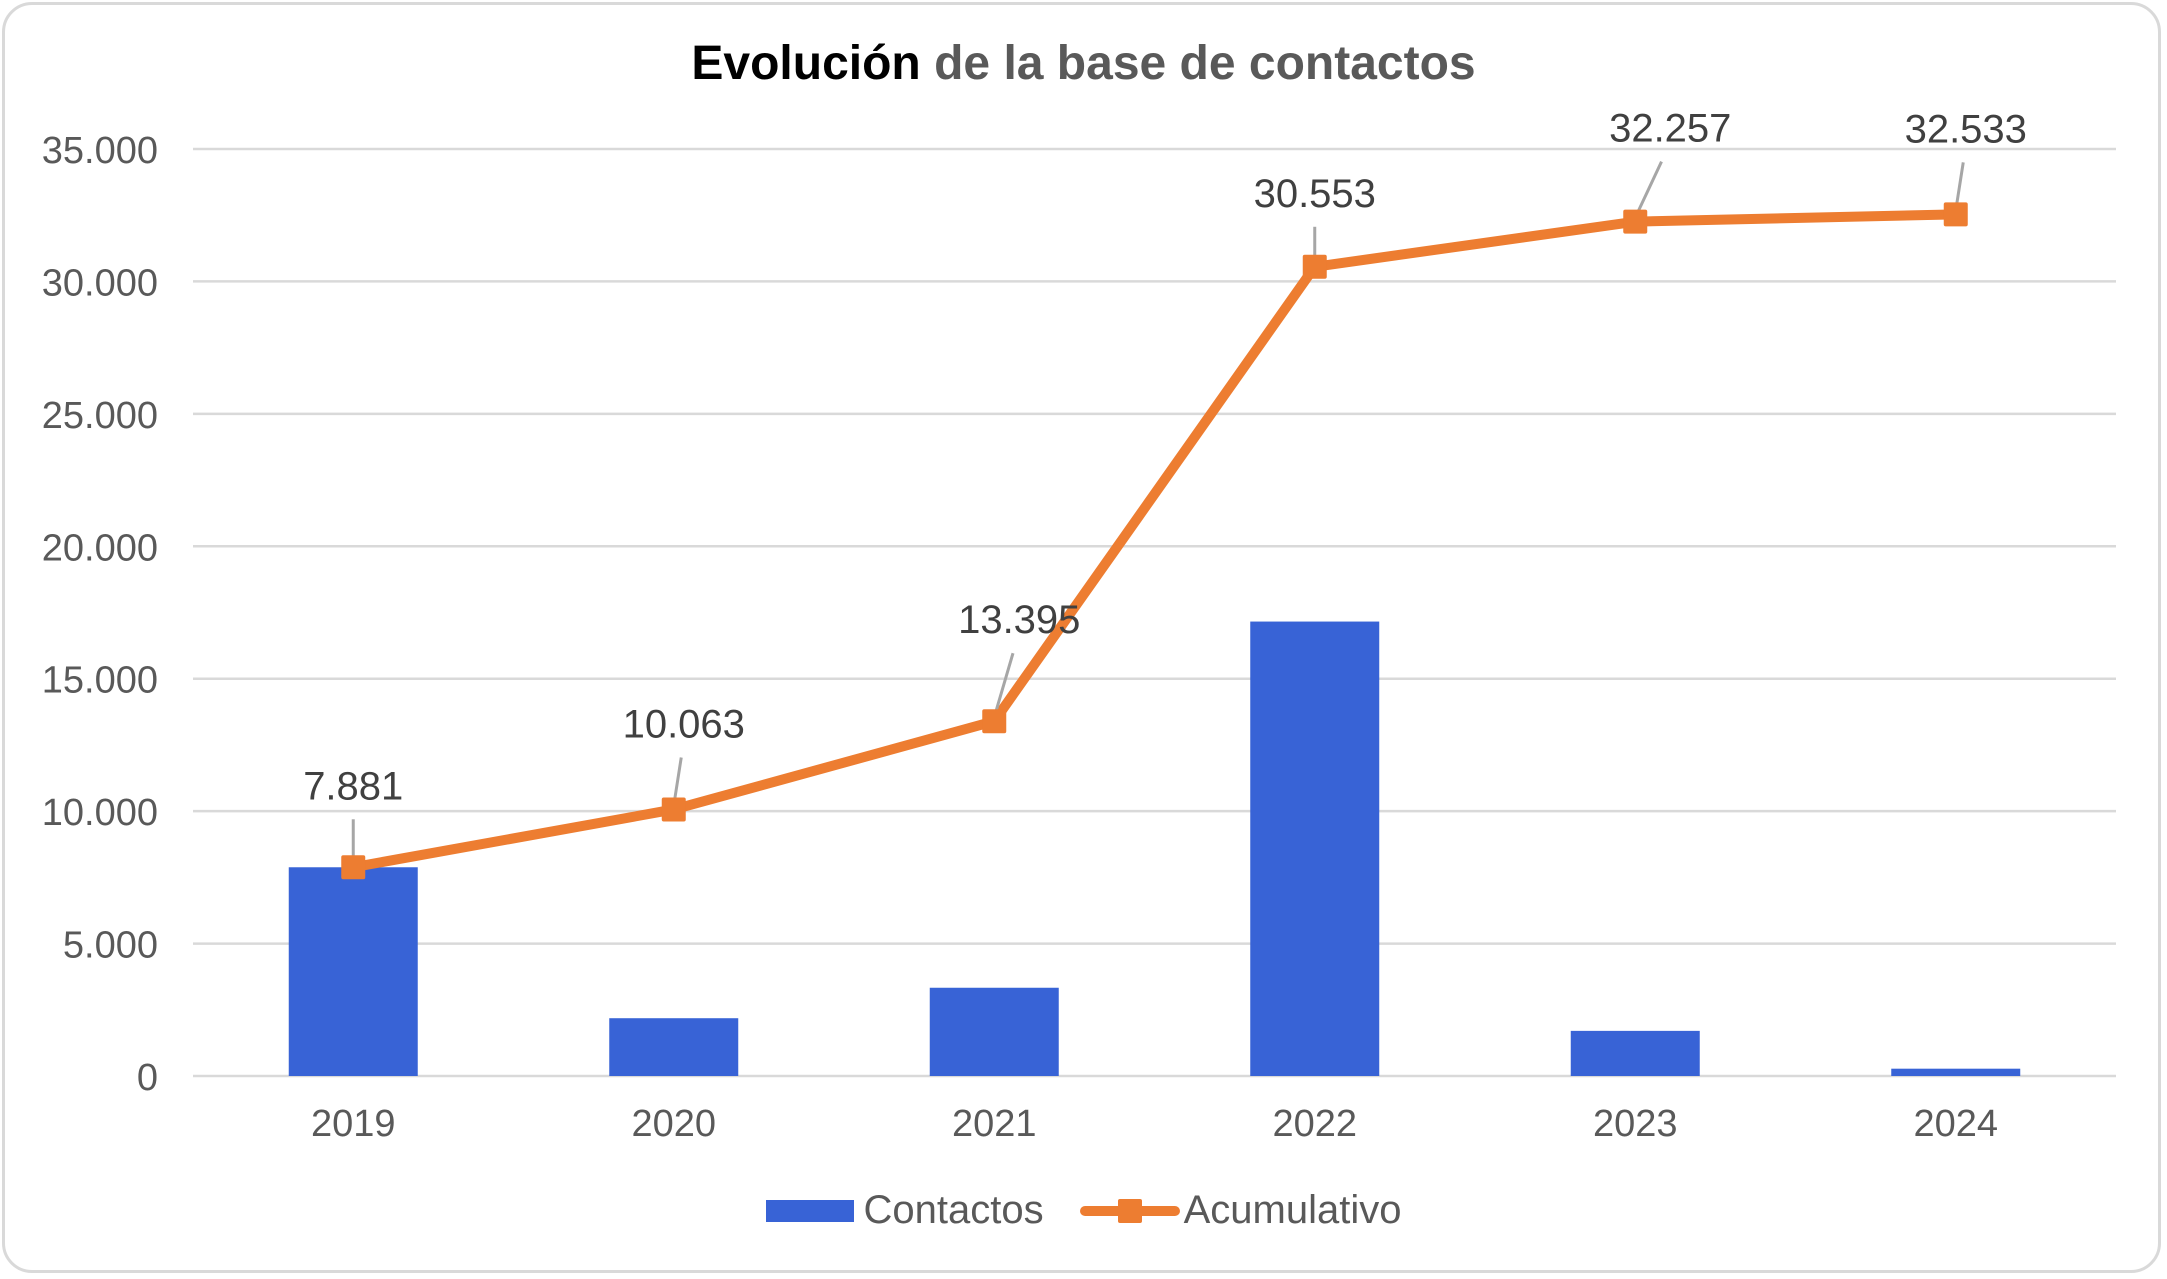 The height and width of the screenshot is (1279, 2167). Describe the element at coordinates (100, 416) in the screenshot. I see `y-tick-label: 25.000` at that location.